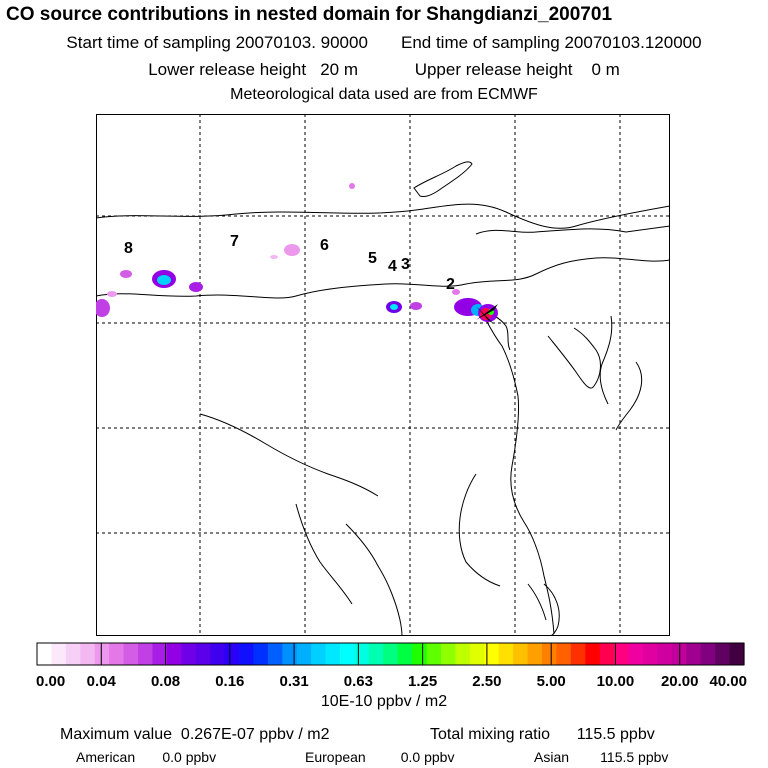 This screenshot has height=768, width=768. What do you see at coordinates (324, 245) in the screenshot?
I see `point-label: 6` at bounding box center [324, 245].